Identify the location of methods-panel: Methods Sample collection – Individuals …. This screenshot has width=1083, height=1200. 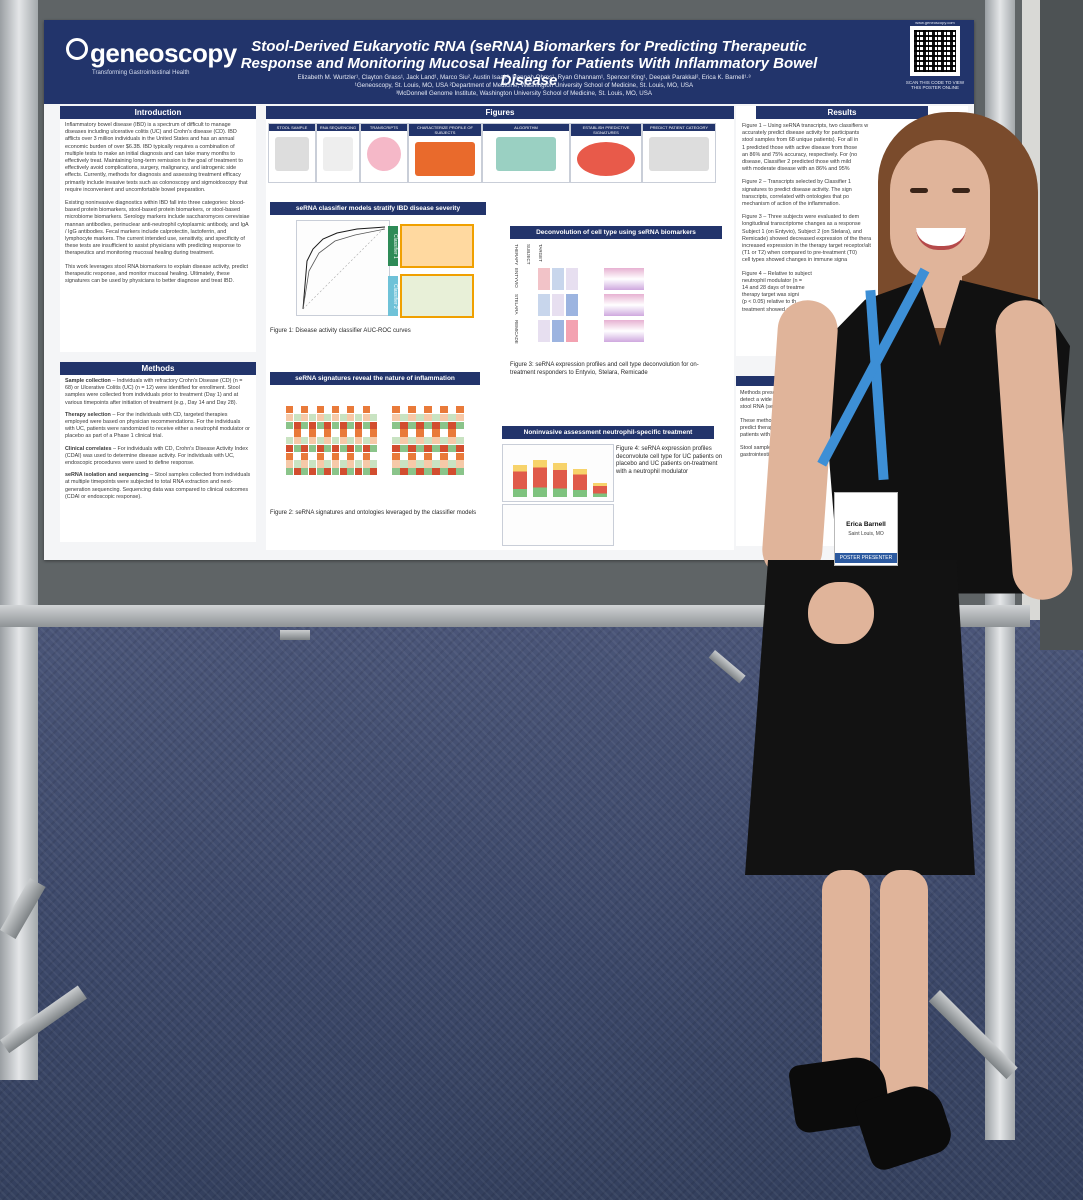
(158, 452).